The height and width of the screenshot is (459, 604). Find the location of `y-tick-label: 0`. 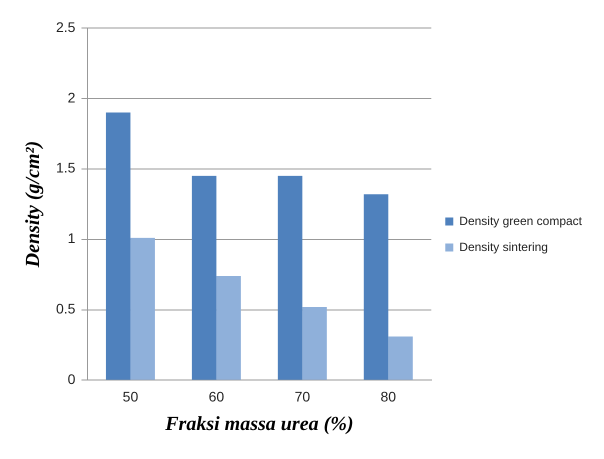

y-tick-label: 0 is located at coordinates (72, 379).